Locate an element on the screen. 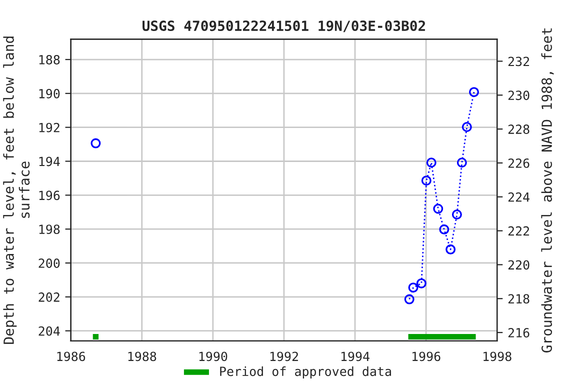 The height and width of the screenshot is (384, 576). y2-tick-label: 218 is located at coordinates (519, 299).